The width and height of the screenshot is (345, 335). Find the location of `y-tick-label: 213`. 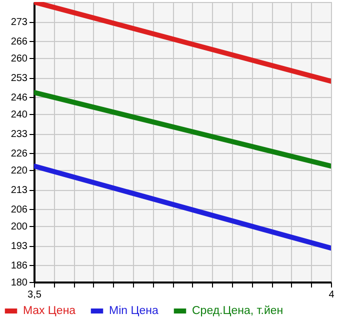

y-tick-label: 213 is located at coordinates (19, 190).